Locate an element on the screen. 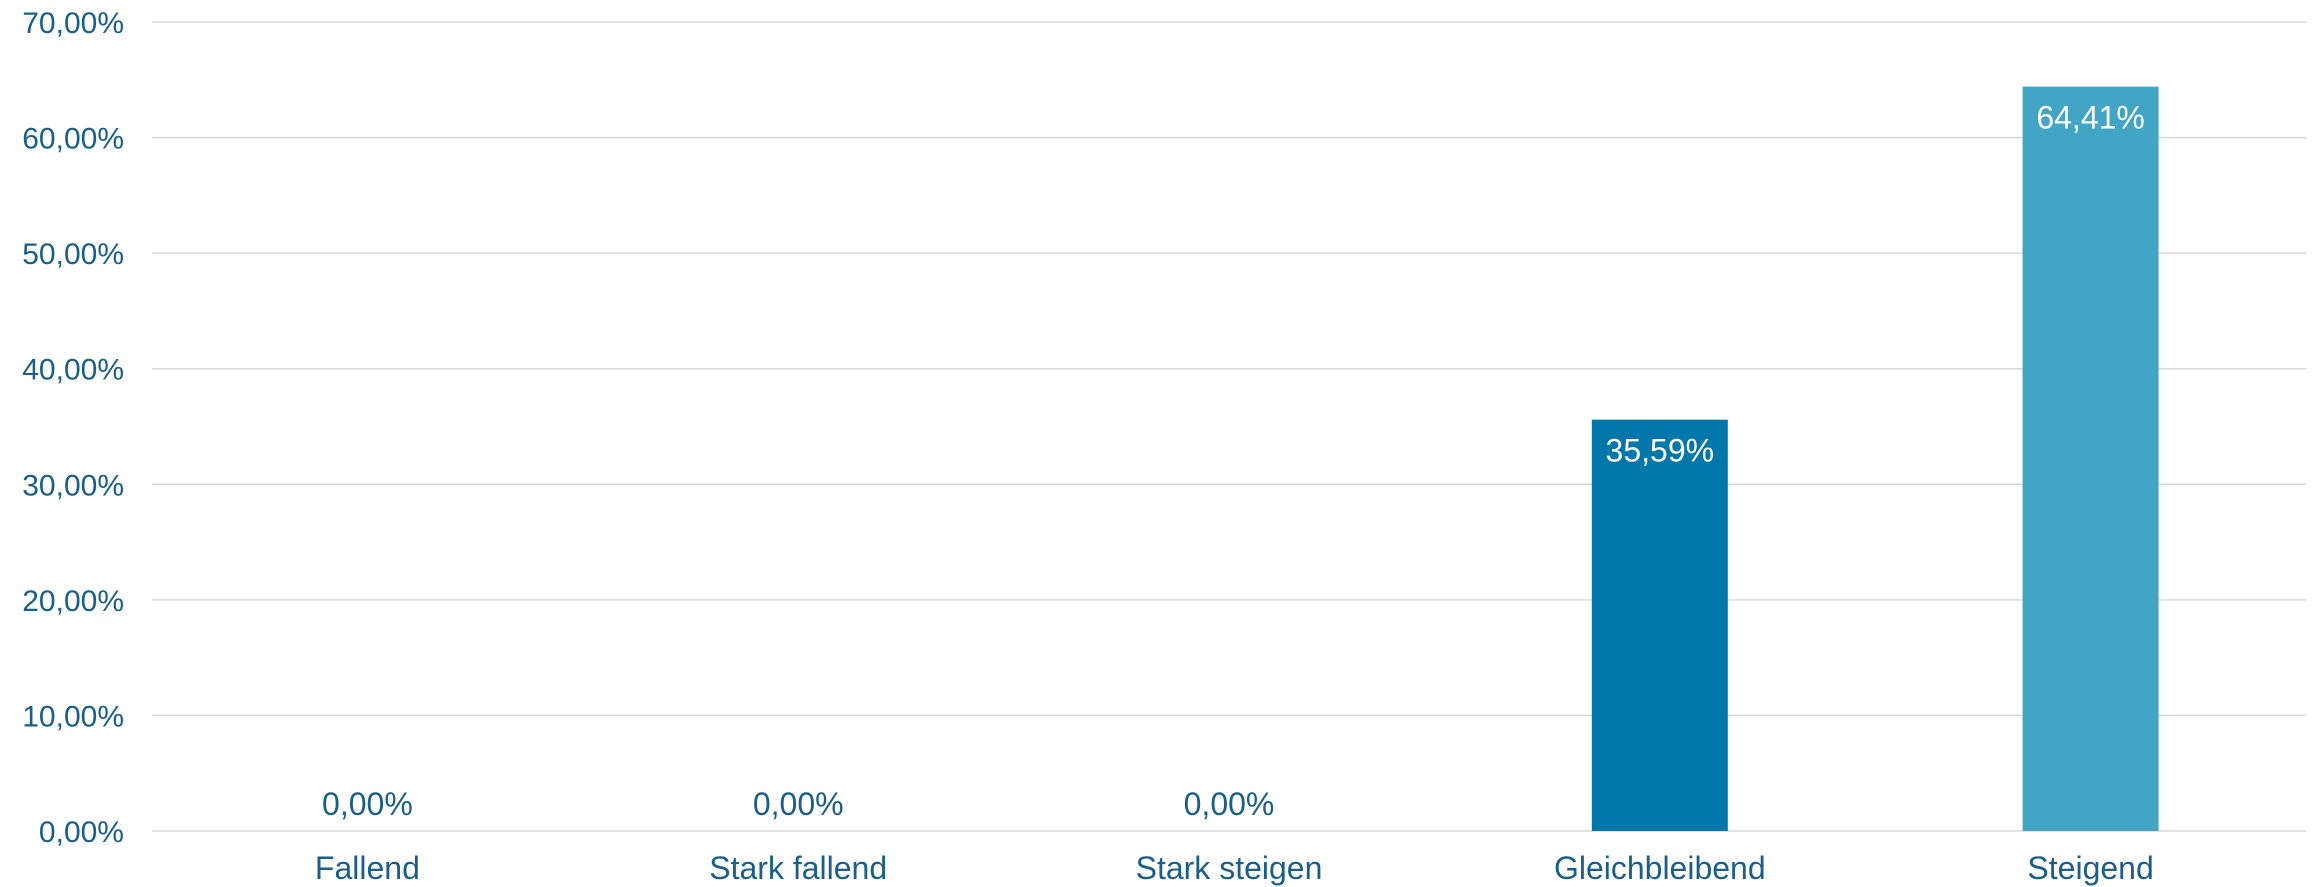  y-tick-label: 0,00% is located at coordinates (81, 832).